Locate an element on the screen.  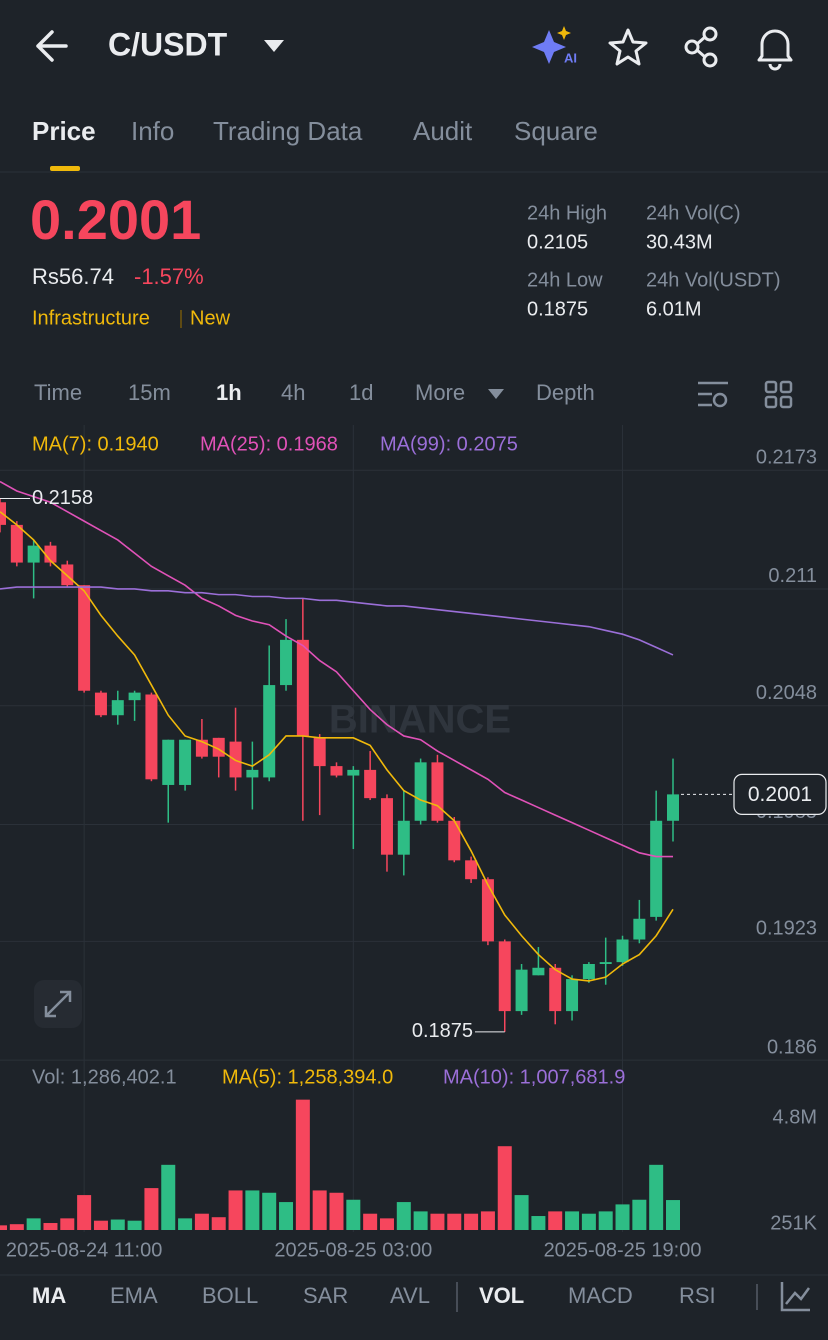
tab: Trading Data is located at coordinates (288, 131).